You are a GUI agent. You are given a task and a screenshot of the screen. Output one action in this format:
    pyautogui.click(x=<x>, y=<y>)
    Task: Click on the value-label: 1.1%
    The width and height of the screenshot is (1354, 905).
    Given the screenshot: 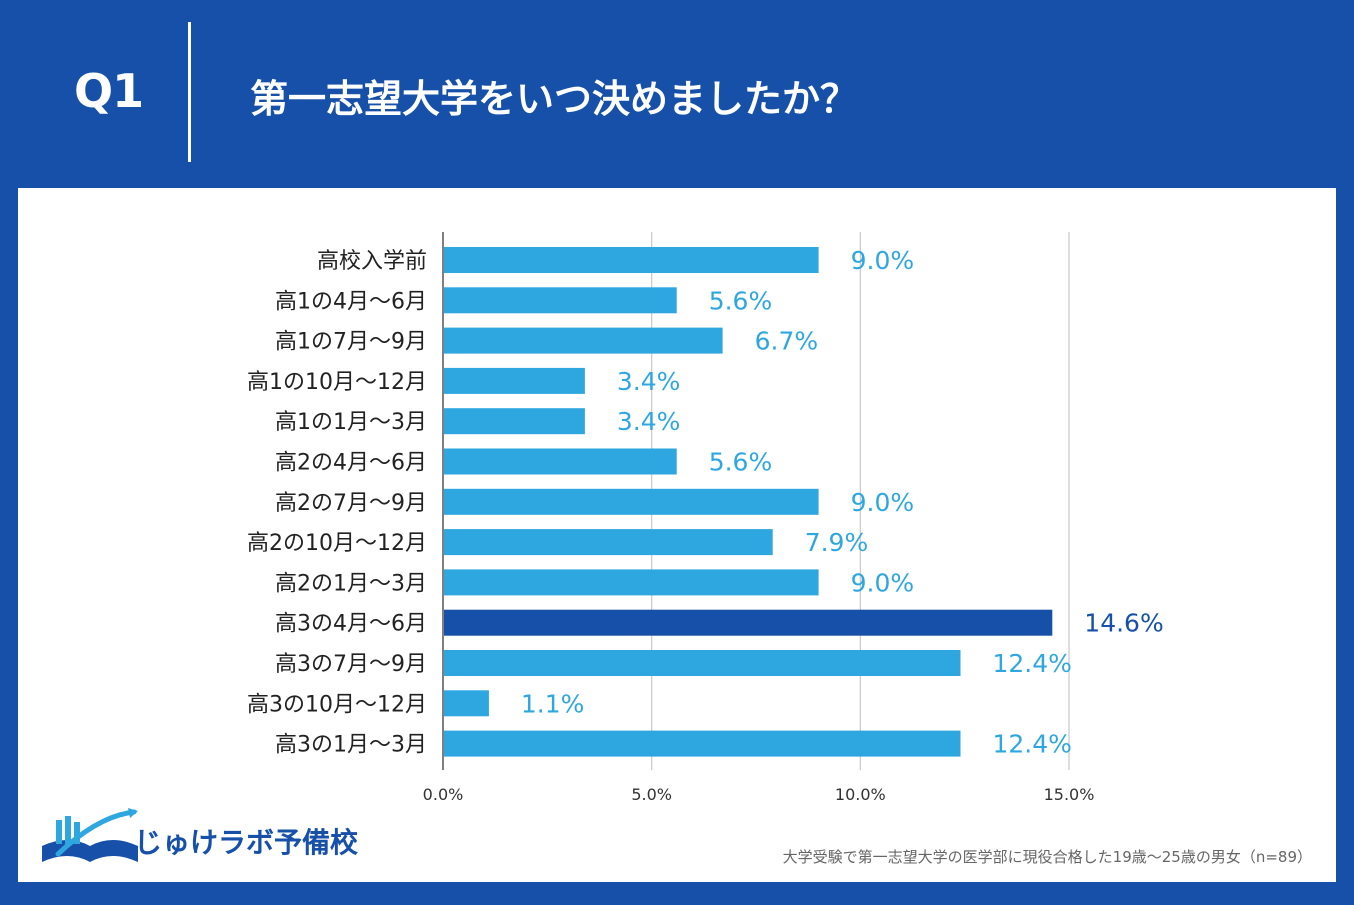 What is the action you would take?
    pyautogui.click(x=553, y=703)
    